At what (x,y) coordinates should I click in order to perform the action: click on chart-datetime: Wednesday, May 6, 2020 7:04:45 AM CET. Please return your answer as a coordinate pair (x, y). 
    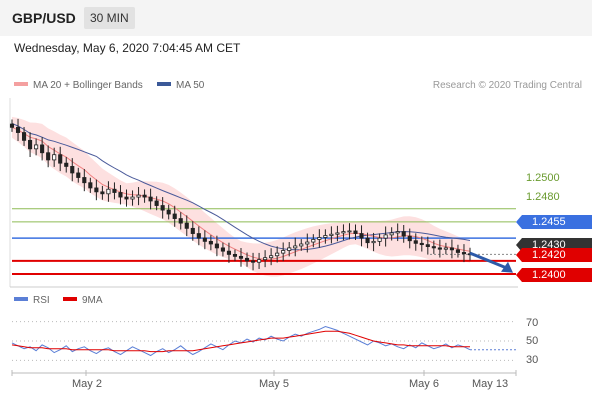
    Looking at the image, I should click on (127, 48).